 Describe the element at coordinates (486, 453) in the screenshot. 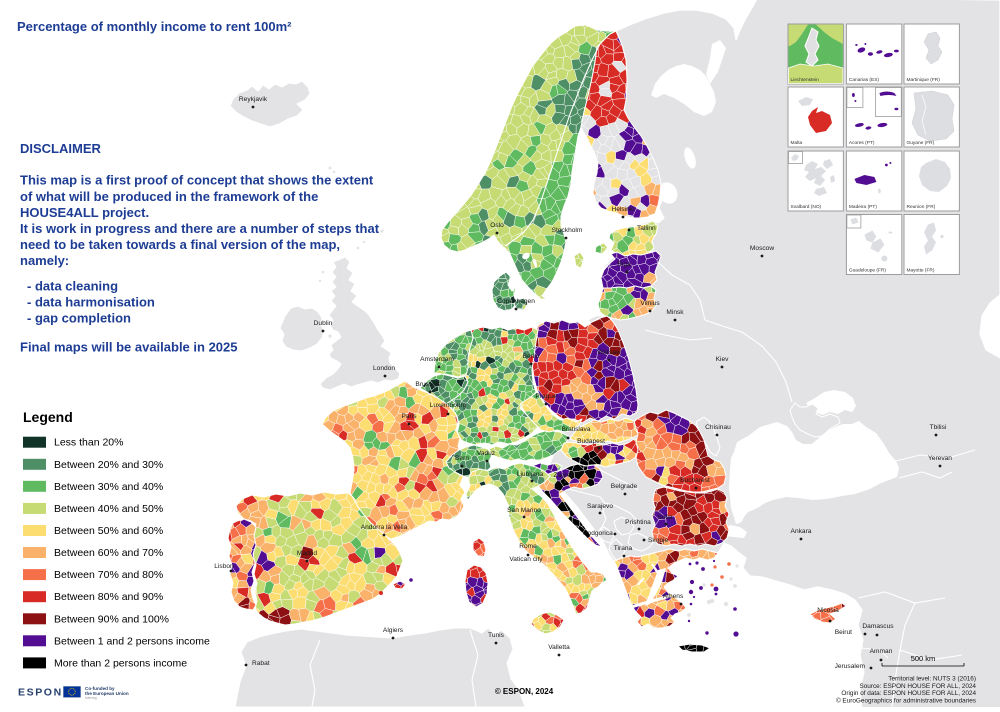

I see `svg-text: Vaduz` at that location.